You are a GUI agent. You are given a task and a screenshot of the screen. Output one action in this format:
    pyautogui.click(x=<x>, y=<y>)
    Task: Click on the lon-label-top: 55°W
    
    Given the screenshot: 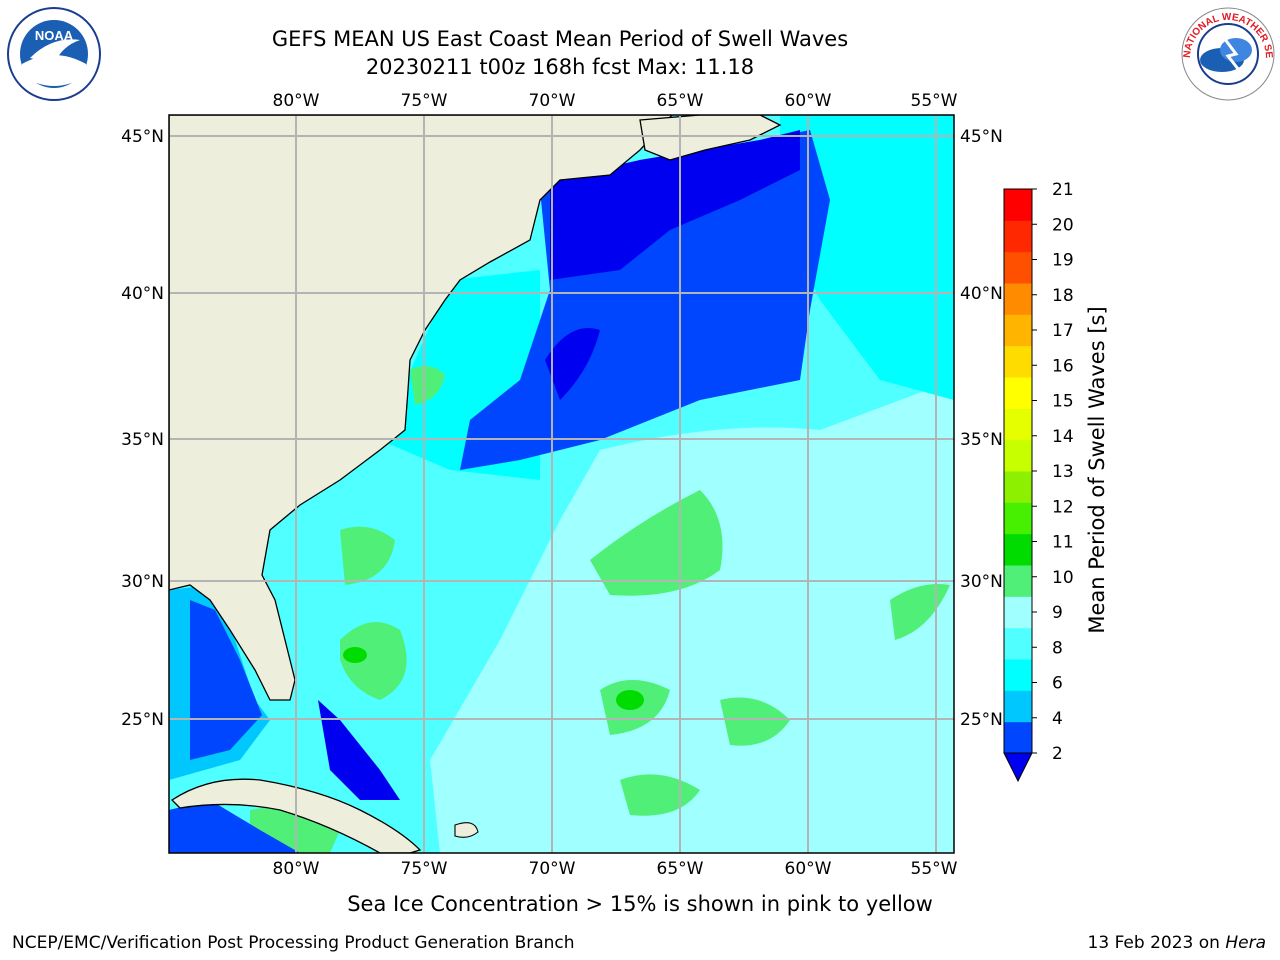 What is the action you would take?
    pyautogui.click(x=934, y=101)
    